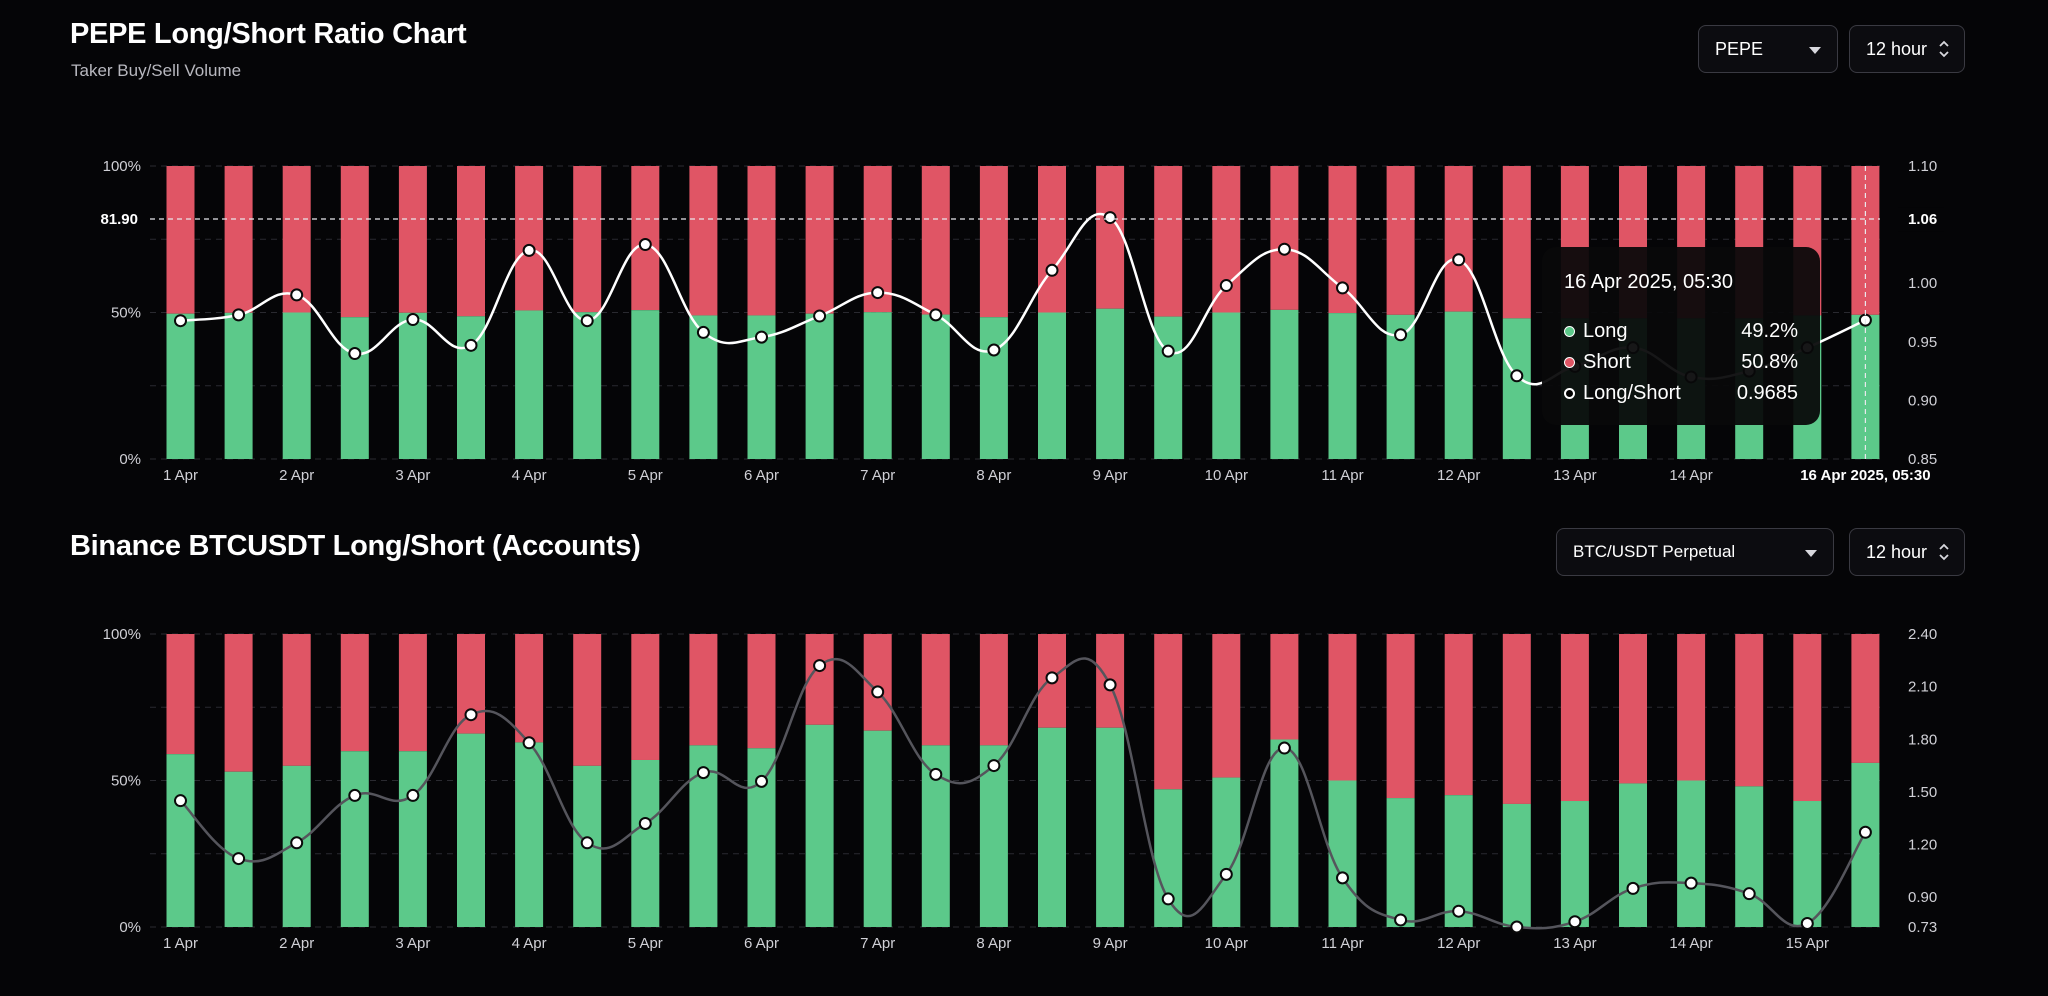 This screenshot has width=2048, height=996. I want to click on tooltip-short-value: 50.8%, so click(1769, 362).